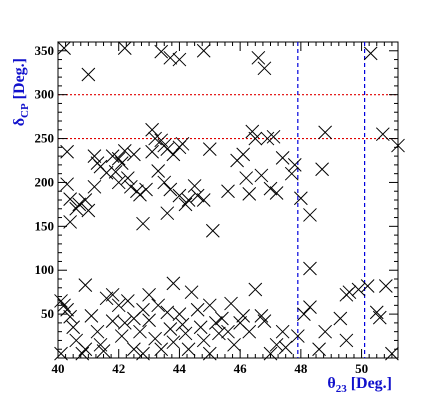 The image size is (436, 401). Describe the element at coordinates (359, 385) in the screenshot. I see `x-axis-title: θ23 [Deg.]` at that location.